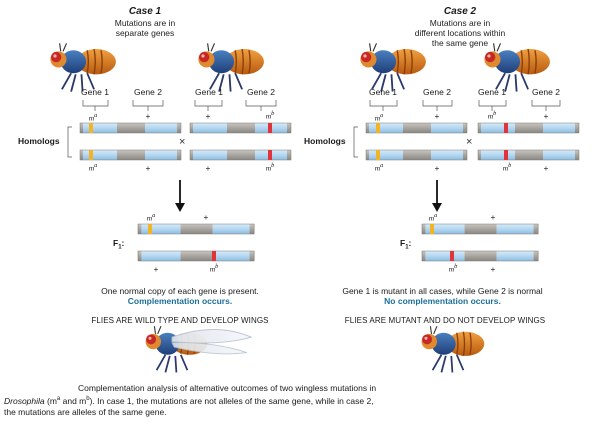 This screenshot has height=422, width=602. I want to click on case2-p2-bottom-plus: +, so click(546, 168).